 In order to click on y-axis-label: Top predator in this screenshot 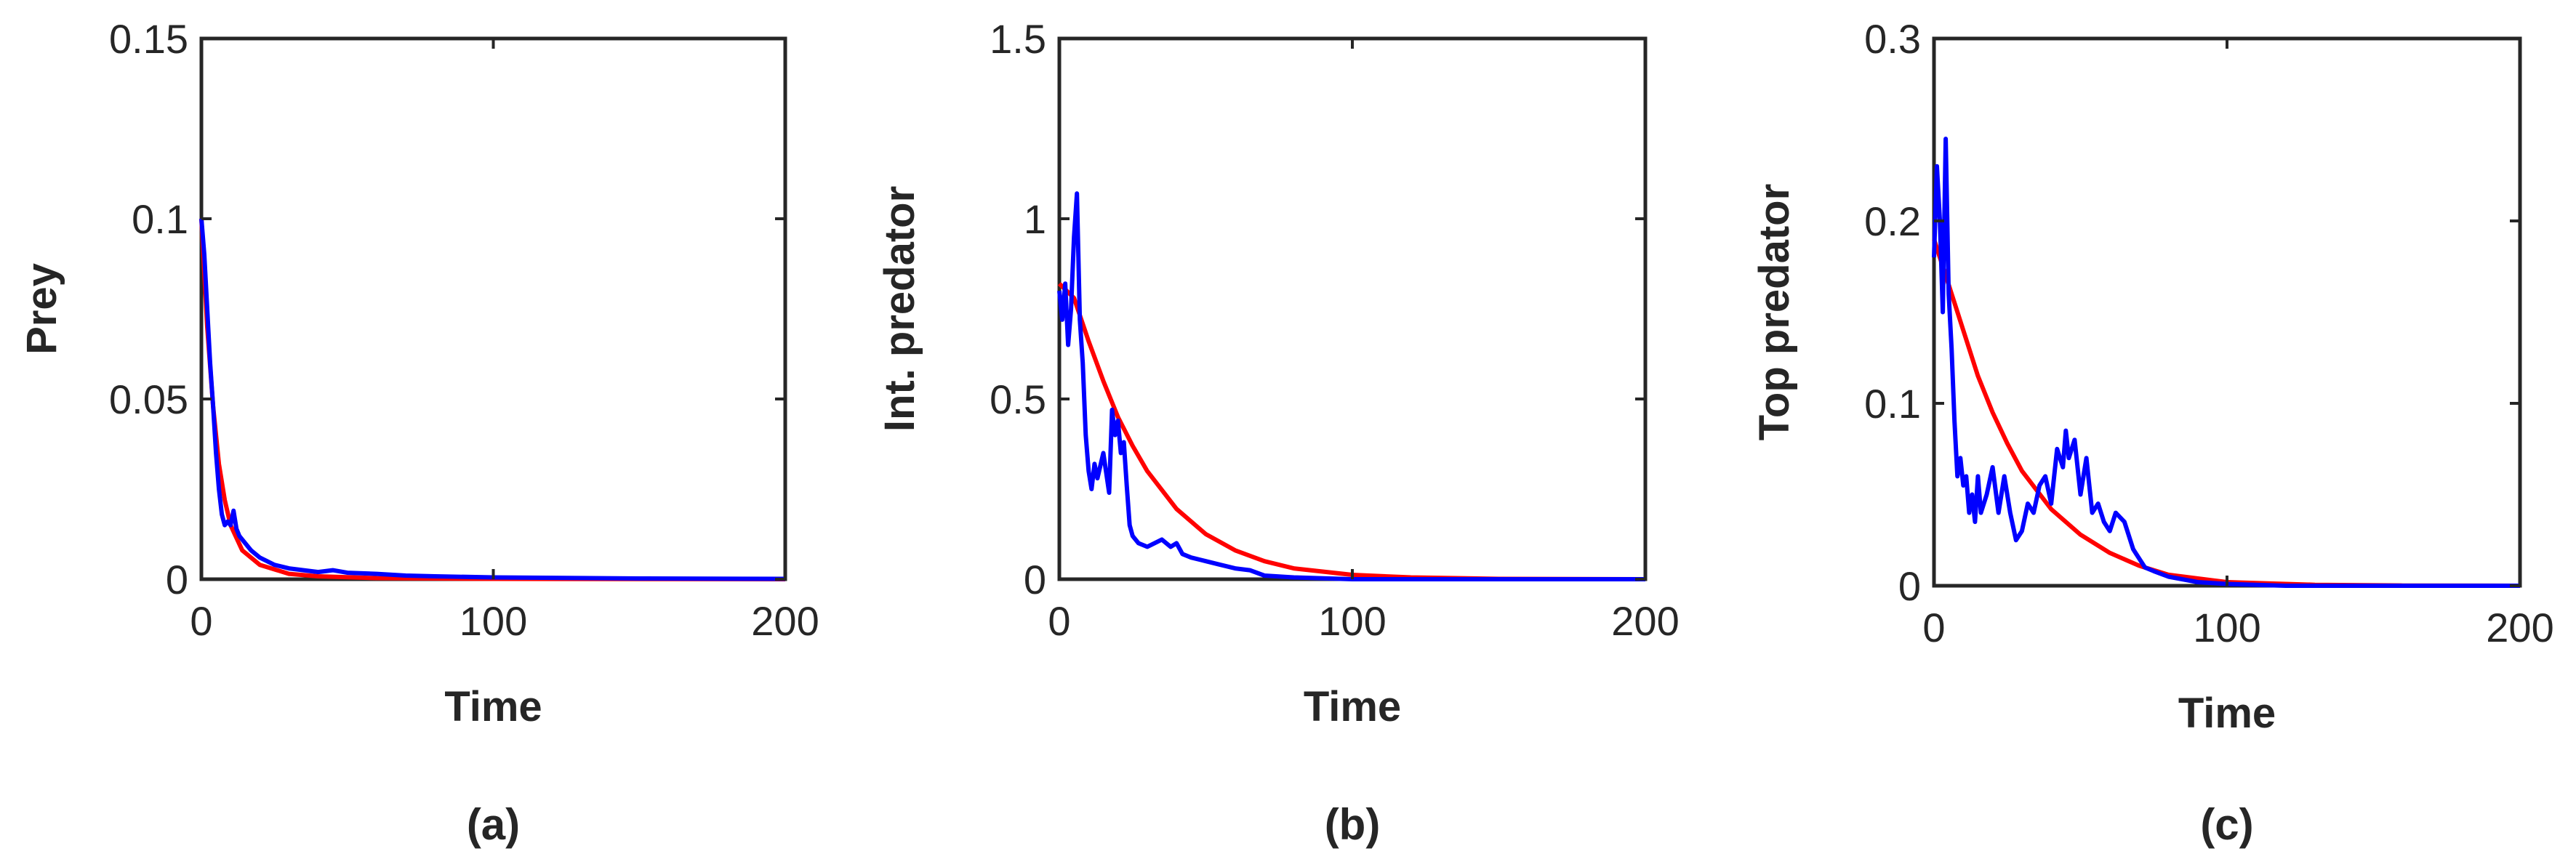, I will do `click(1775, 312)`.